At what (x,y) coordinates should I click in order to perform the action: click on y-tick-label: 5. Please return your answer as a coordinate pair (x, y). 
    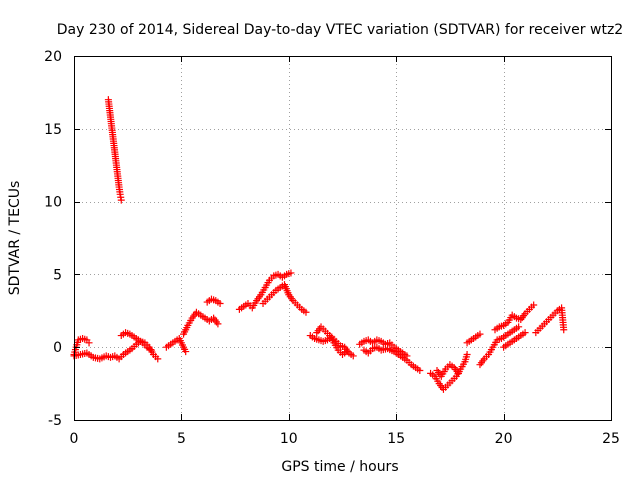
    Looking at the image, I should click on (57, 275).